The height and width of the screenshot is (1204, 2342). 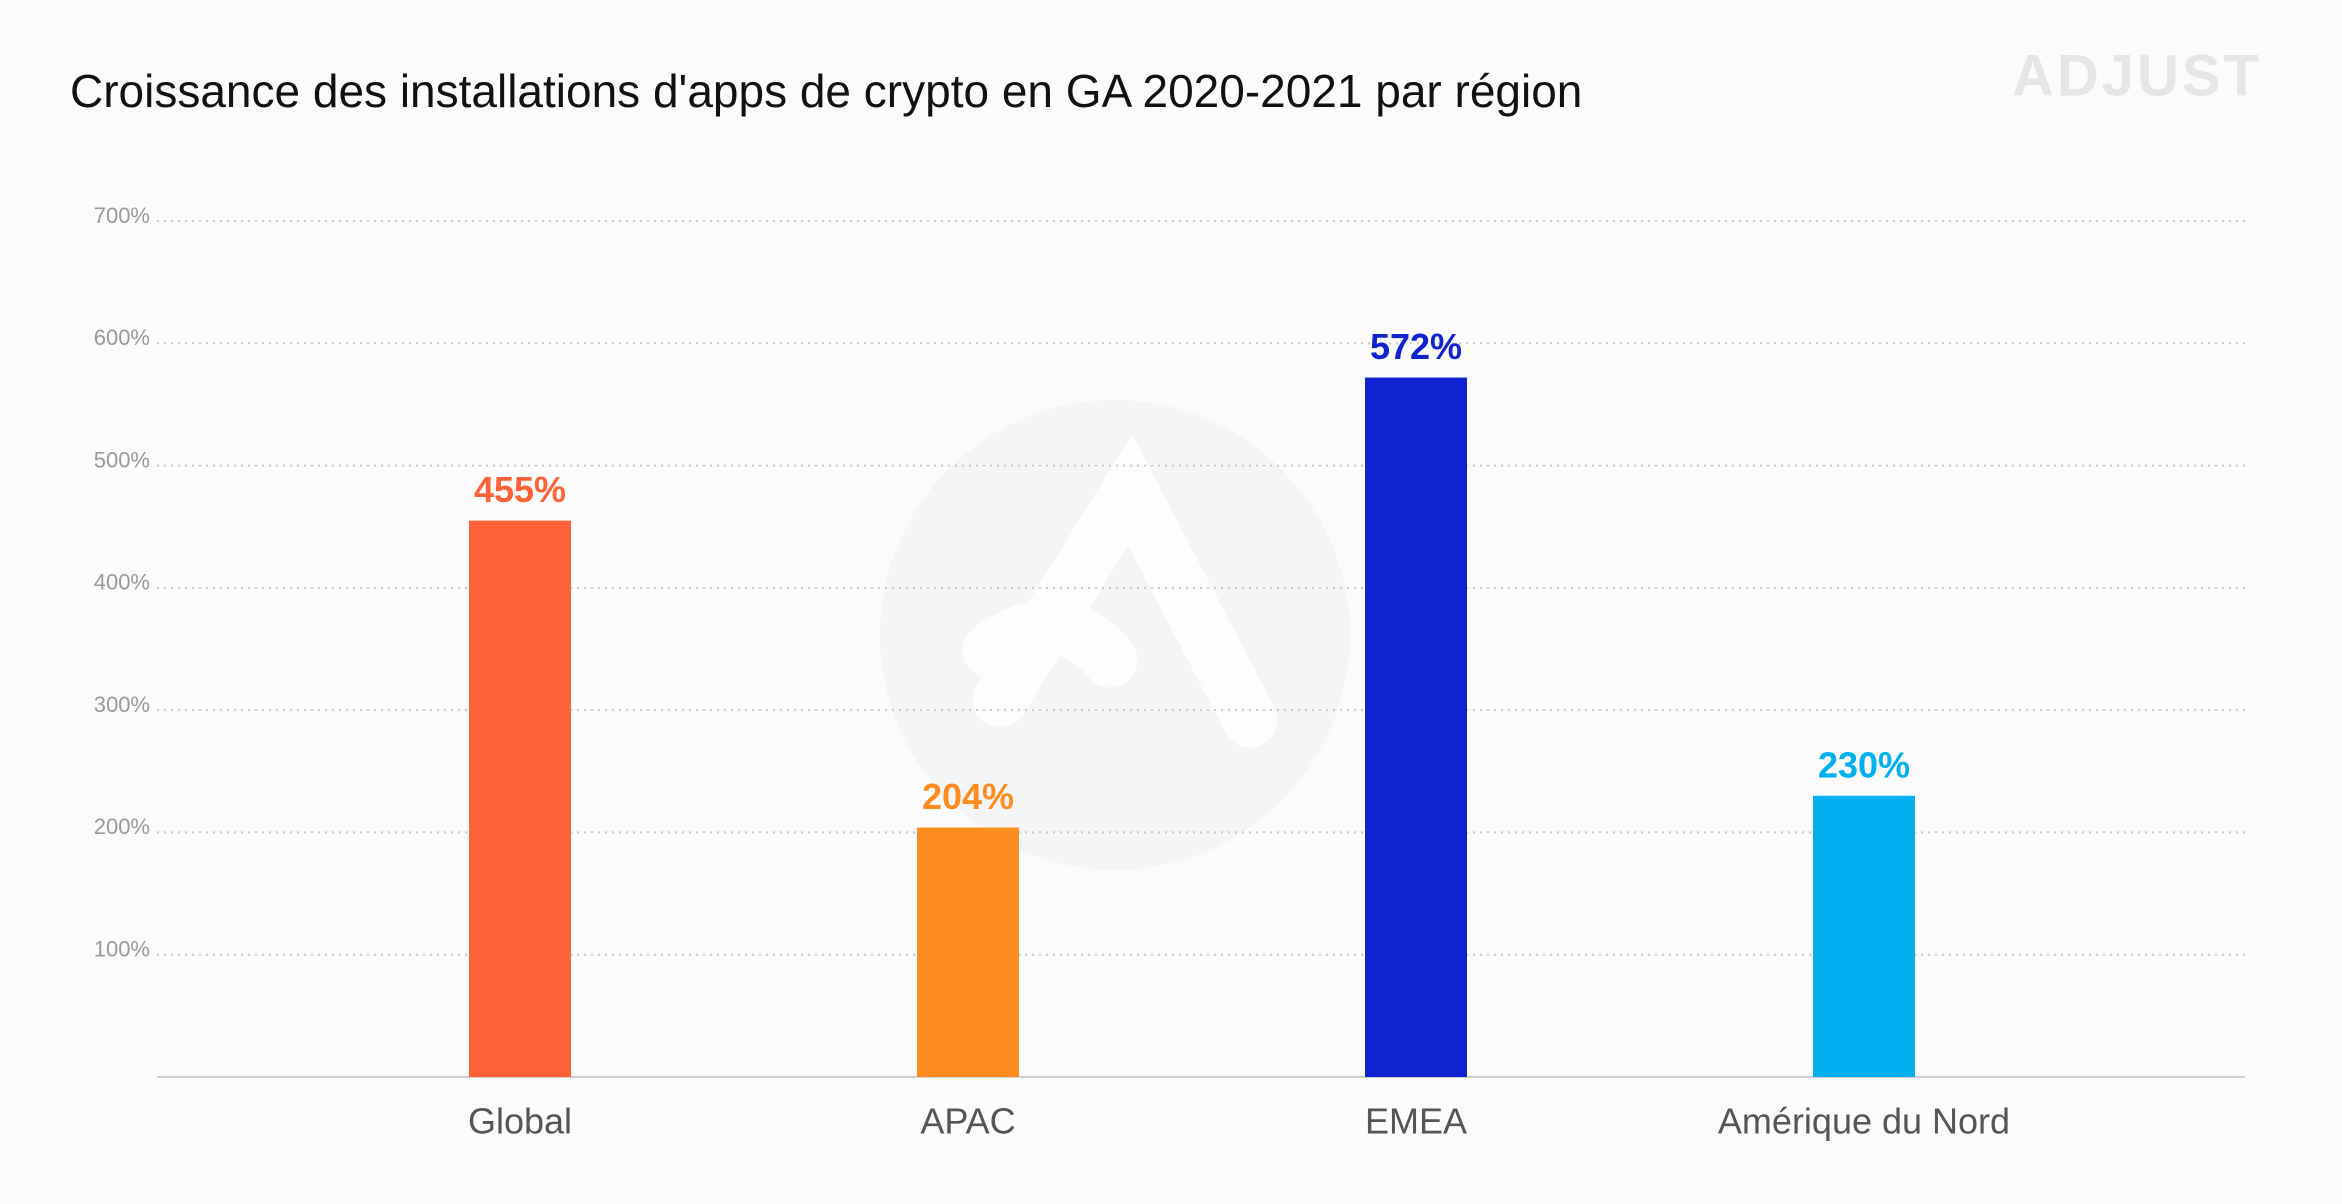 What do you see at coordinates (1120, 591) in the screenshot?
I see `watermark-logo` at bounding box center [1120, 591].